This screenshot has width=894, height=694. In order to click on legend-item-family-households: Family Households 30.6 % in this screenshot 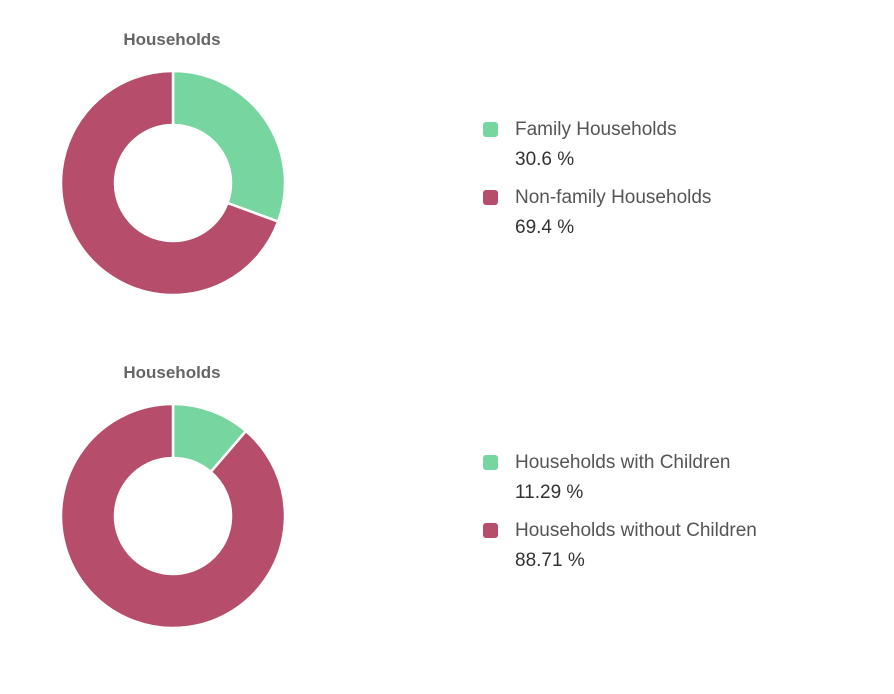, I will do `click(597, 152)`.